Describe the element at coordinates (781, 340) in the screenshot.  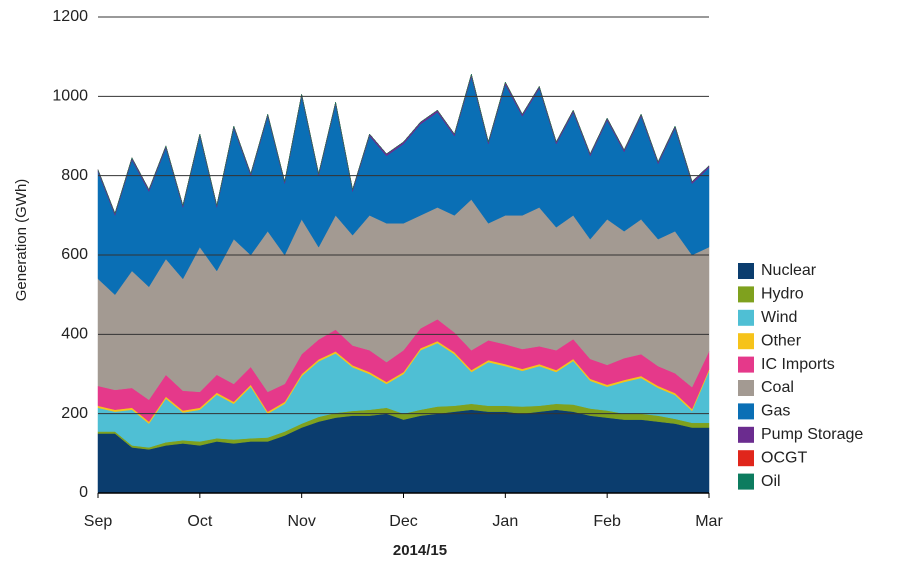
I see `legend-label: Other` at that location.